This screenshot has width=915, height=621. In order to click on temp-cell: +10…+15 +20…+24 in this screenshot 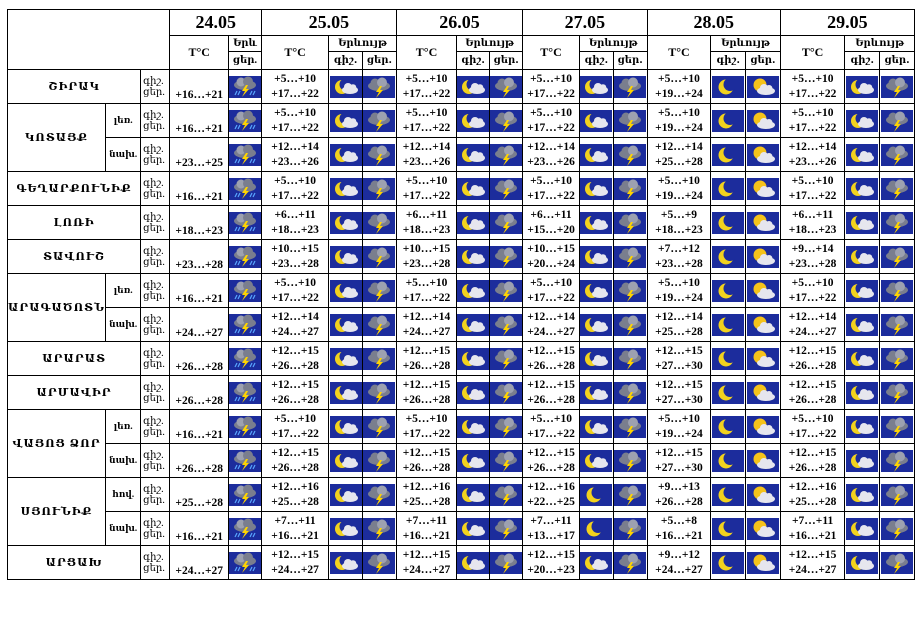, I will do `click(551, 256)`.